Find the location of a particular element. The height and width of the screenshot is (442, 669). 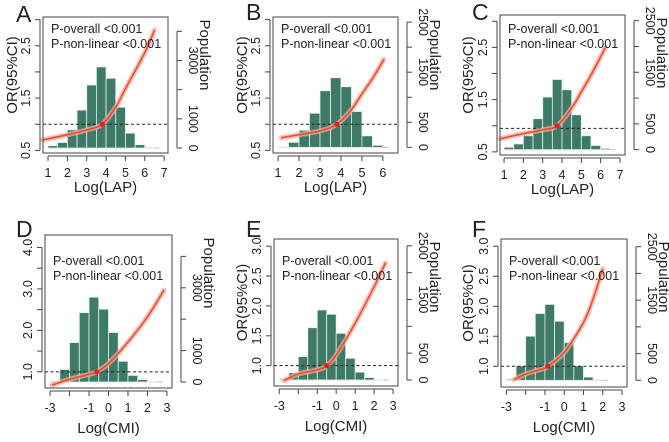

population-tick-label: 1500 is located at coordinates (423, 300).